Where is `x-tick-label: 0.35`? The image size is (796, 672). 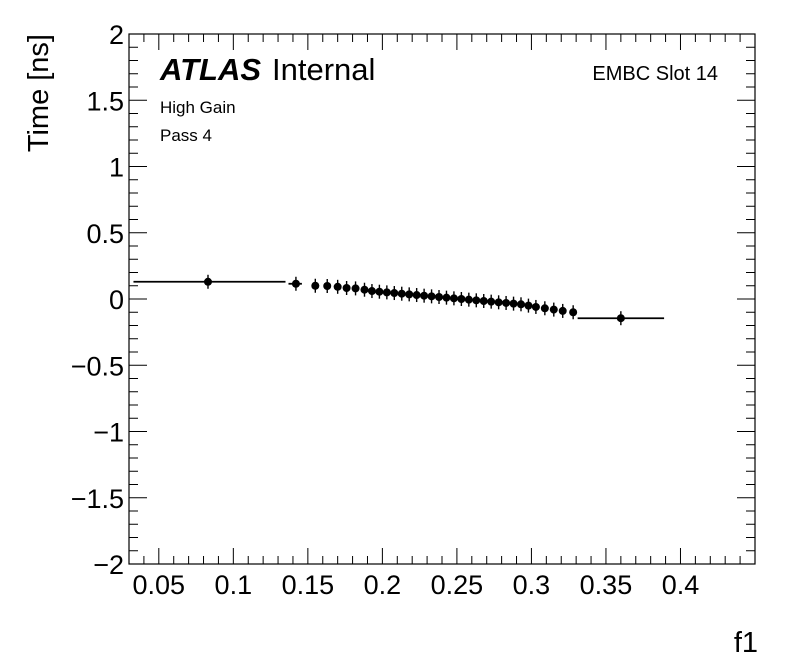
x-tick-label: 0.35 is located at coordinates (606, 585).